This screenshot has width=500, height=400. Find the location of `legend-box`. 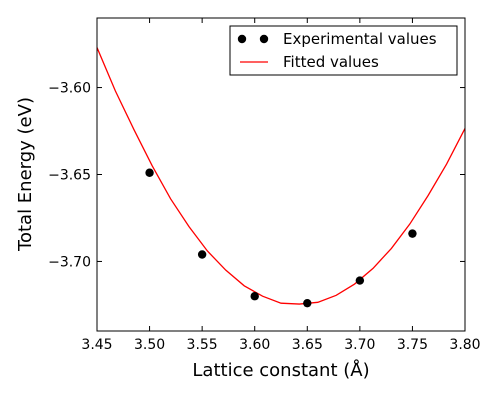

legend-box is located at coordinates (343, 50).